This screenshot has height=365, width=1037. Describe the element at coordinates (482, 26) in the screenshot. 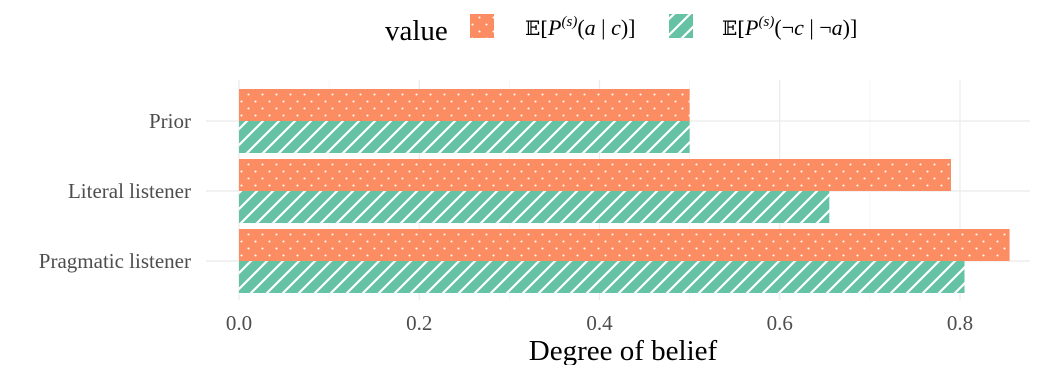

I see `legend-key-a-given-c` at that location.